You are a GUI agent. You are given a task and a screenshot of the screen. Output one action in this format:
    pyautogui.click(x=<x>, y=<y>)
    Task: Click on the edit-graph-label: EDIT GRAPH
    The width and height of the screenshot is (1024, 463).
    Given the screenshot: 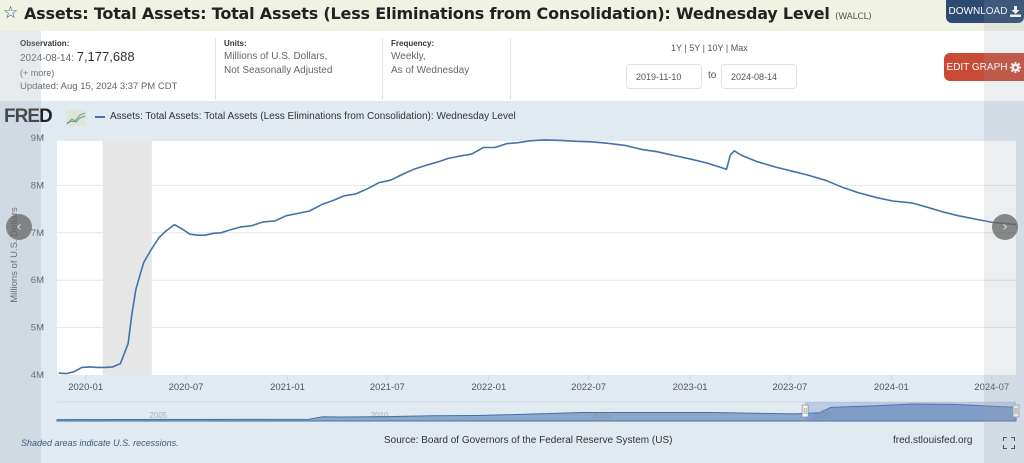 What is the action you would take?
    pyautogui.click(x=977, y=67)
    